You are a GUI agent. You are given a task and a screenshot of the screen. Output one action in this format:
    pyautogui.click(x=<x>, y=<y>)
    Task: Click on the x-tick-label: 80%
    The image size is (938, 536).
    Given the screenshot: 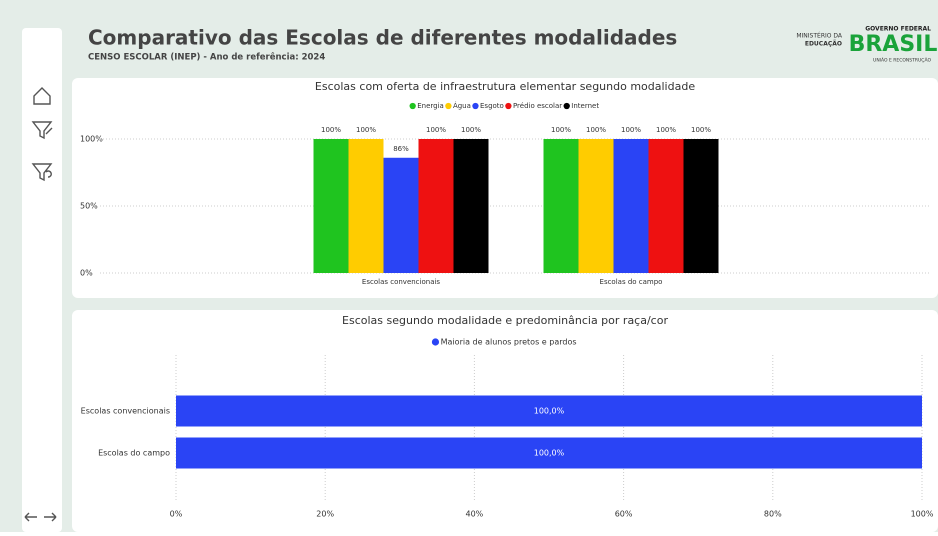 What is the action you would take?
    pyautogui.click(x=773, y=514)
    